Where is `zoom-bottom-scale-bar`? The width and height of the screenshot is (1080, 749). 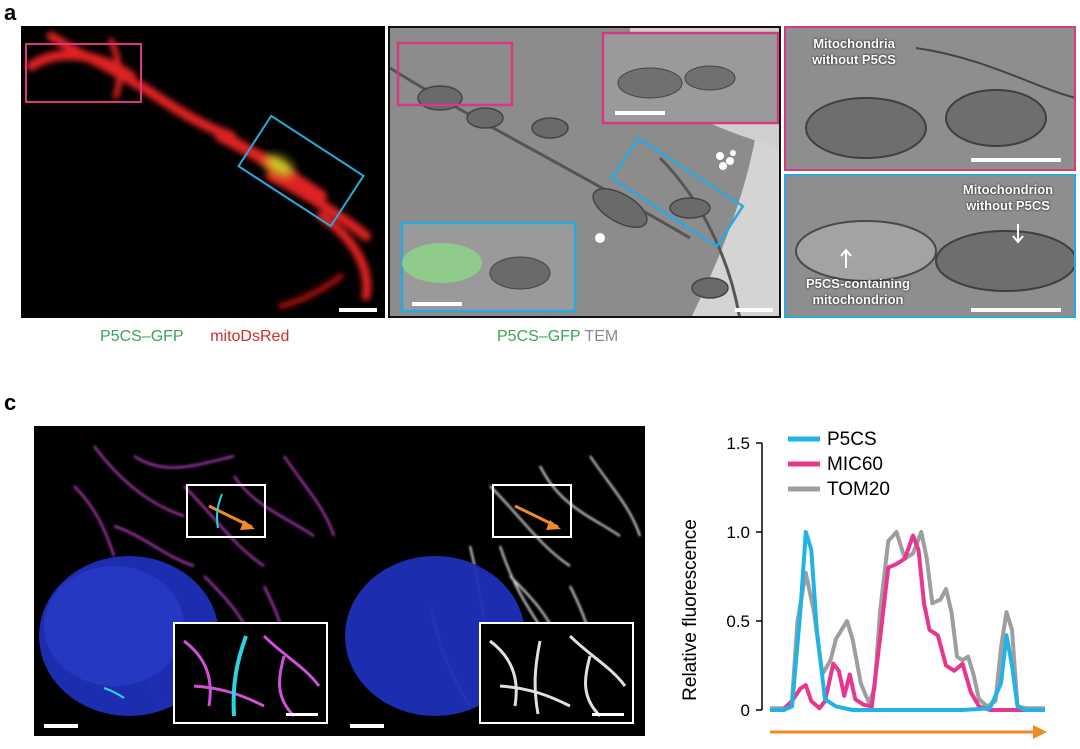
zoom-bottom-scale-bar is located at coordinates (1016, 310).